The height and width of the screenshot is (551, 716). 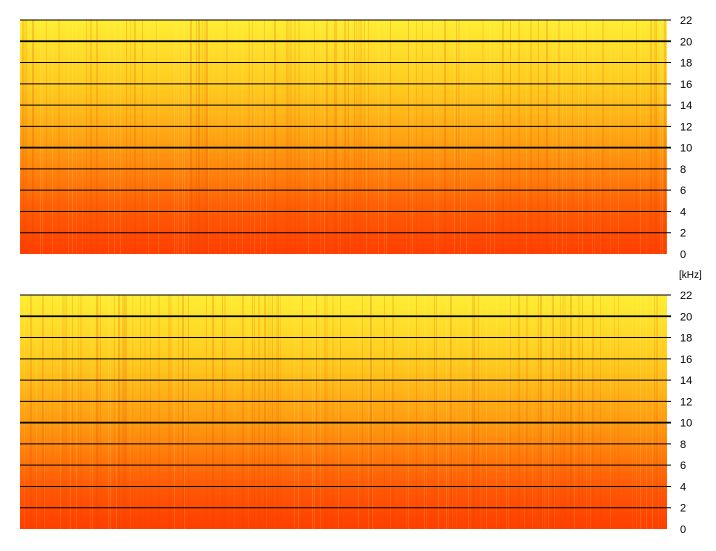 I want to click on tick-label-2: 2, so click(x=683, y=509).